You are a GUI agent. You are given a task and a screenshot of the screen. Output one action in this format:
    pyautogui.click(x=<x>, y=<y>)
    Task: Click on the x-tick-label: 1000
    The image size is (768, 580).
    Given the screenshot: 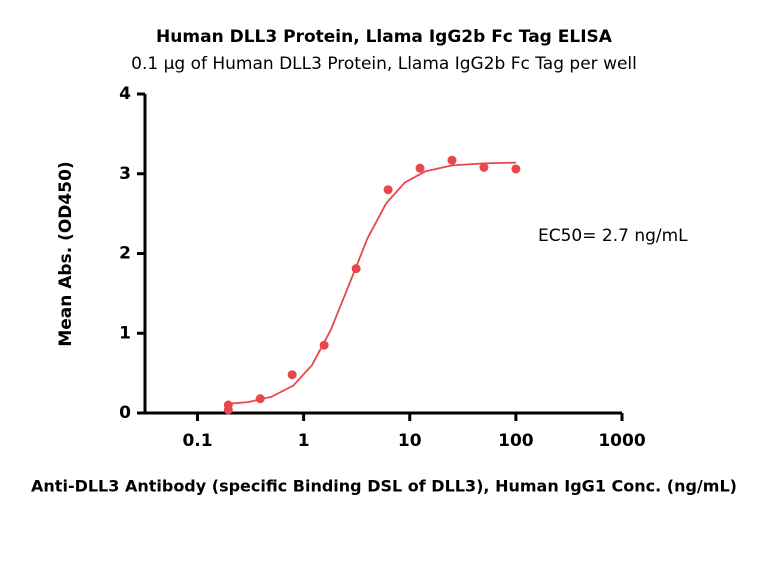 What is the action you would take?
    pyautogui.click(x=621, y=441)
    